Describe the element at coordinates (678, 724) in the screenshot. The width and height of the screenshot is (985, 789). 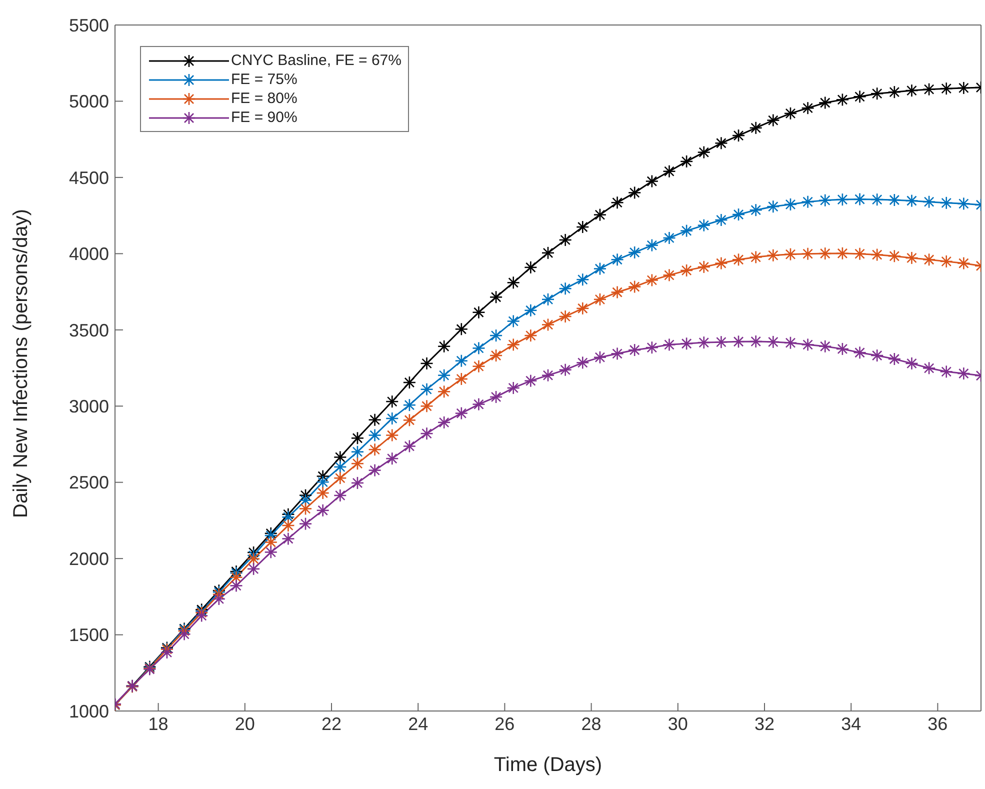
I see `x-tick-label: 30` at that location.